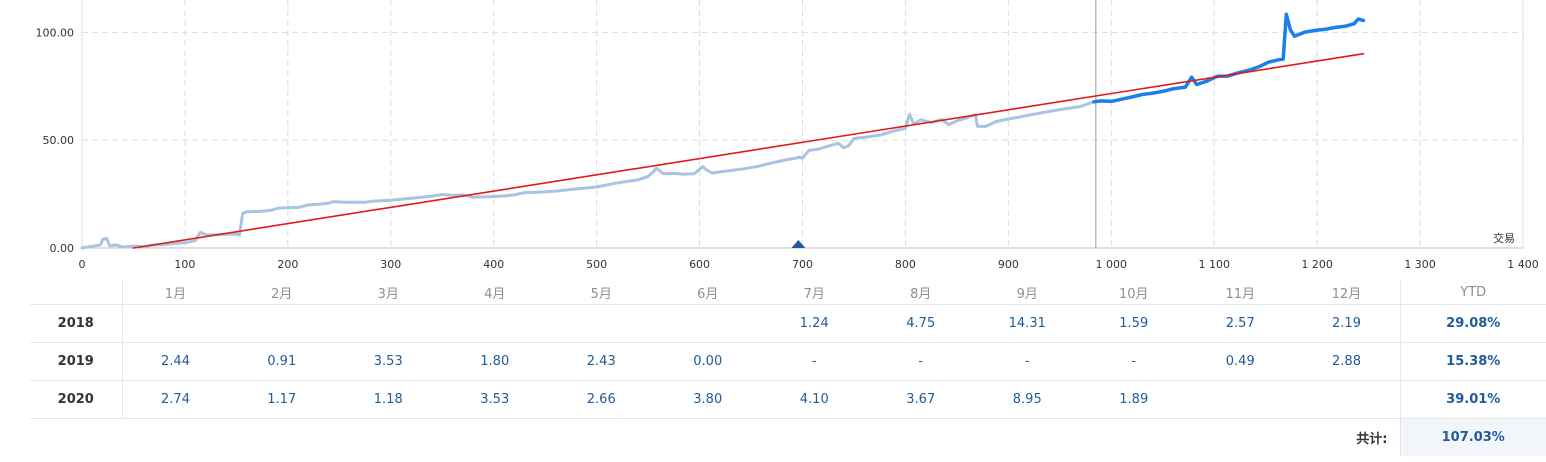 This screenshot has height=462, width=1546. I want to click on ytd-value: 29.08%, so click(1472, 323).